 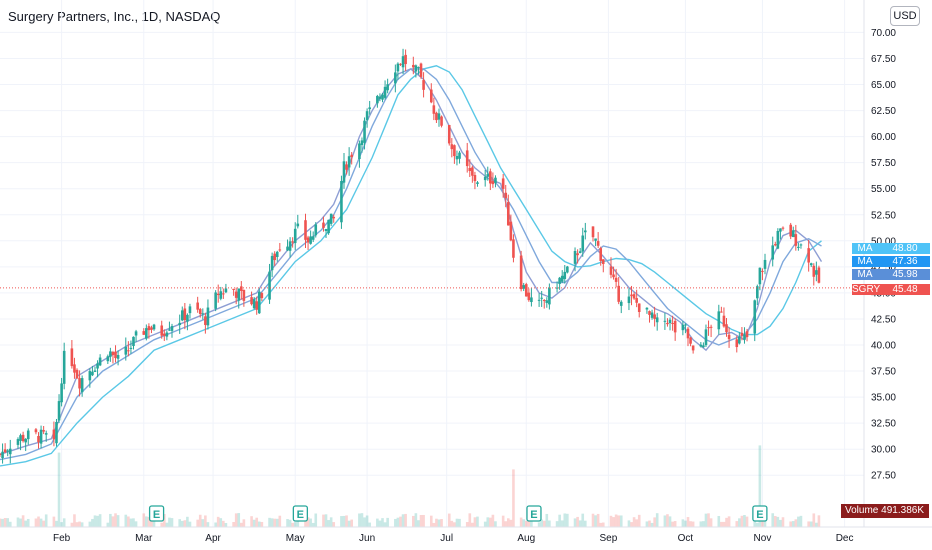 I want to click on earnings-icon, so click(x=534, y=513).